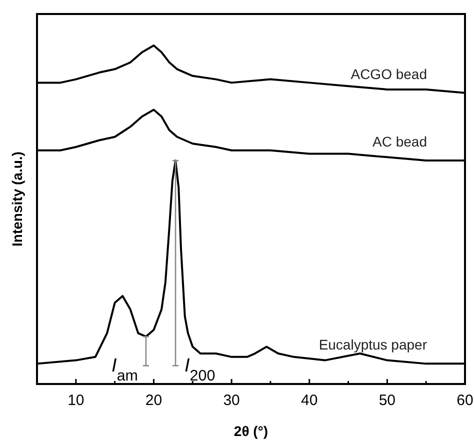 Image resolution: width=474 pixels, height=442 pixels. I want to click on x-tick-label: 10, so click(76, 400).